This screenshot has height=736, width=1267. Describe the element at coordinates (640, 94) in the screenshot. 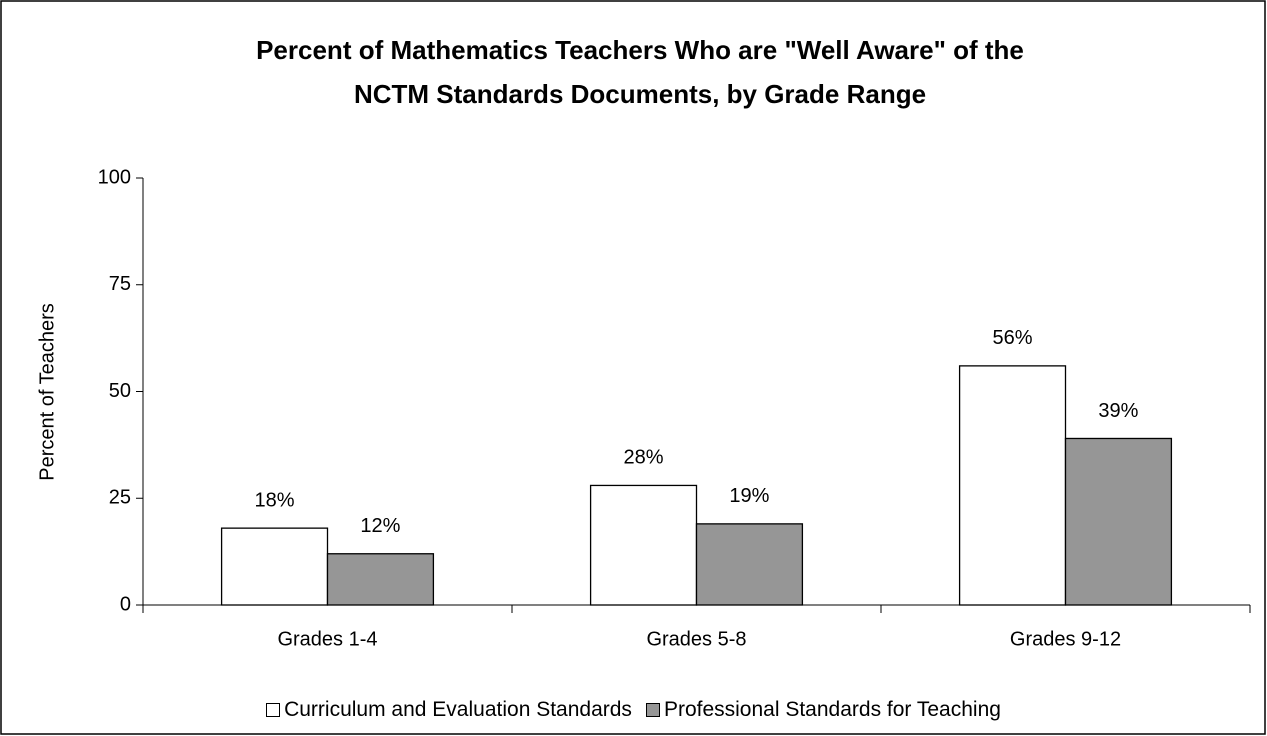

I see `chart-title: NCTM Standards Documents, by Grade Range` at that location.